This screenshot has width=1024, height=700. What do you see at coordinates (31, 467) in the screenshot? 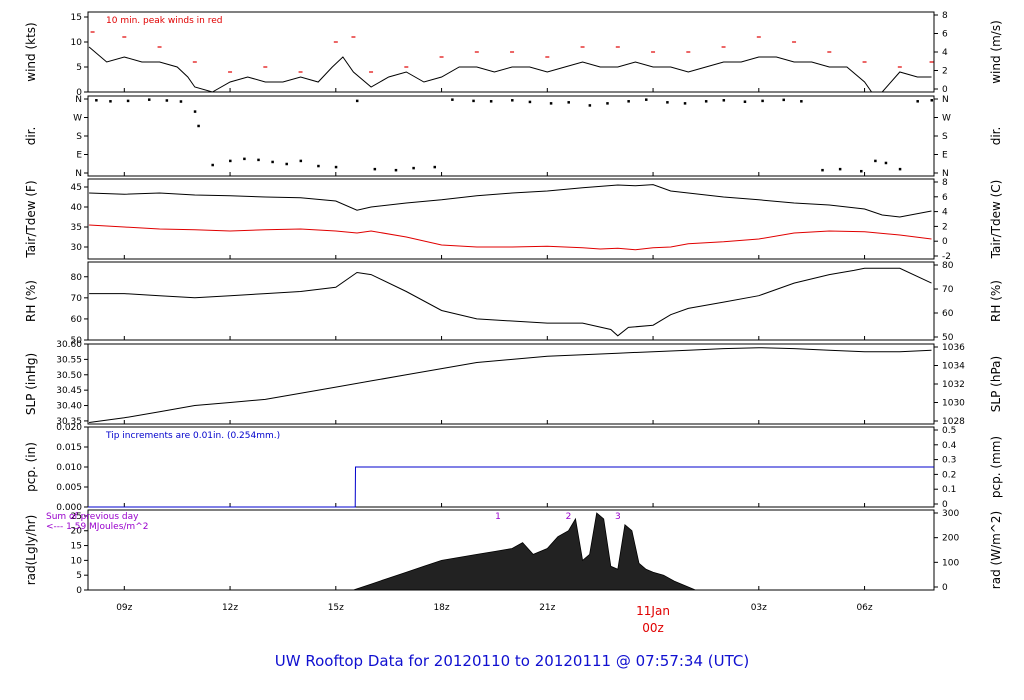
I see `pcp-ylabel-left: pcp. (in)` at bounding box center [31, 467].